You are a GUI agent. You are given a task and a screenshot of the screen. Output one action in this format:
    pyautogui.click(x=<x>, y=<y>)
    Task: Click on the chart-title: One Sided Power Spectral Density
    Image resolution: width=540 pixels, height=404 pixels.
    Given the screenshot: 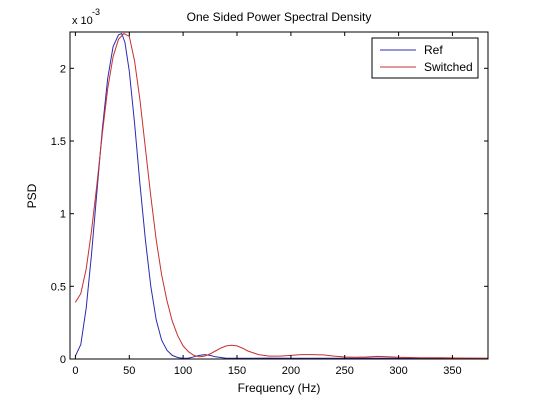 What is the action you would take?
    pyautogui.click(x=279, y=17)
    